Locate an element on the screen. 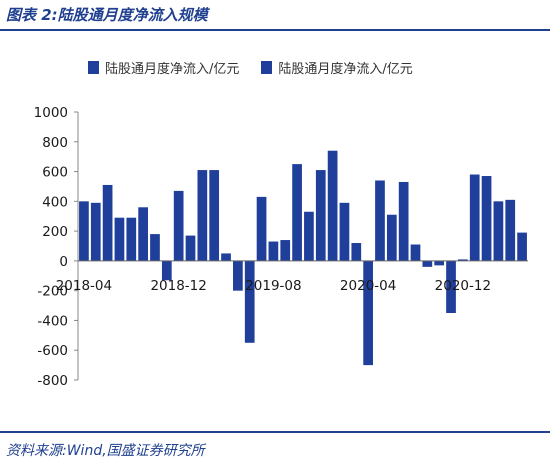 The height and width of the screenshot is (468, 550). figure-title: 图表 2:陆股通月度净流入规模 is located at coordinates (107, 15).